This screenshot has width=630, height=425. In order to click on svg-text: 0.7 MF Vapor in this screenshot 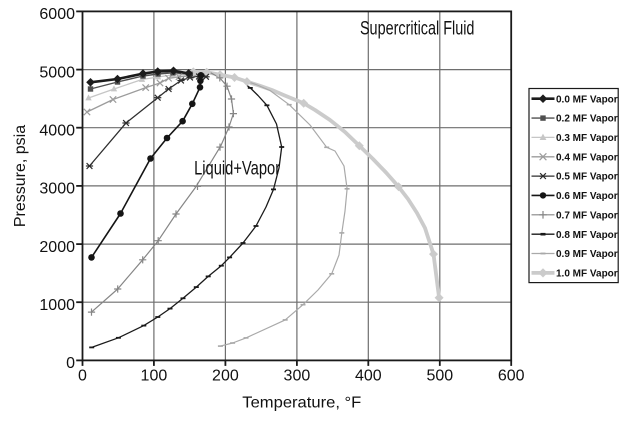, I will do `click(587, 215)`.